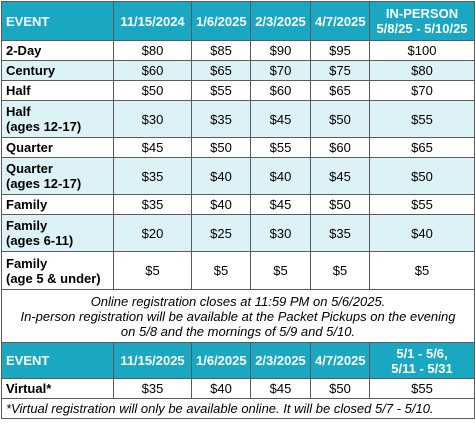 The width and height of the screenshot is (475, 424). I want to click on fee-row: Quarter (ages 12-17) $35 $40 $40 $45 $50, so click(238, 176).